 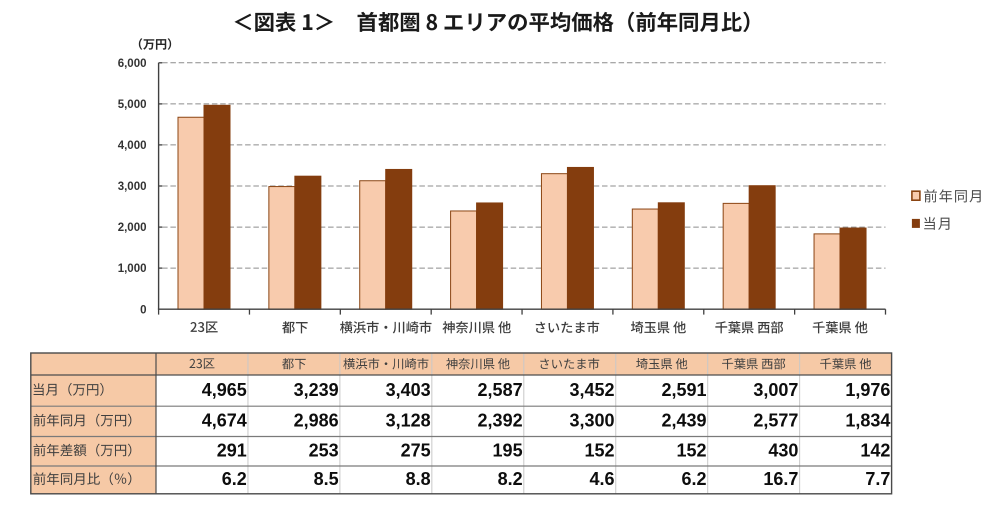 I want to click on svg-text: 430, so click(x=783, y=451).